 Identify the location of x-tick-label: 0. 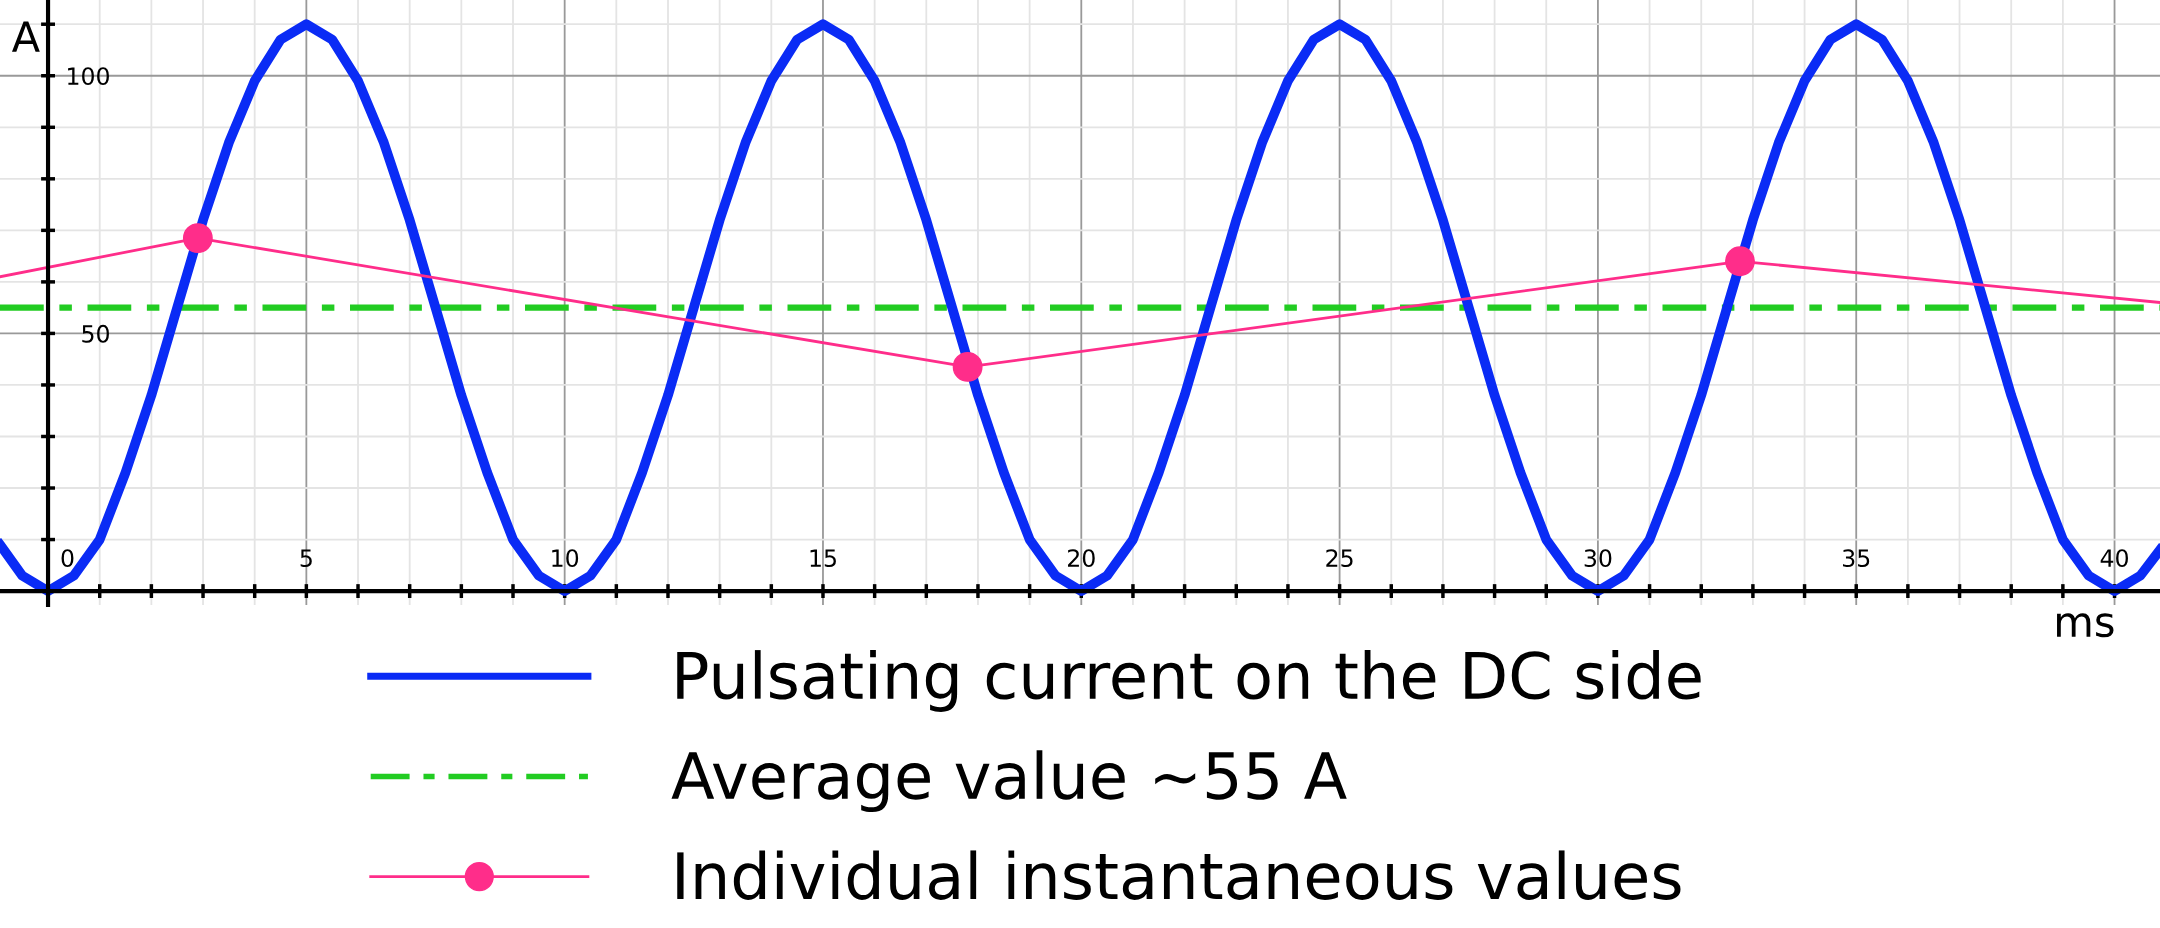
(67, 558).